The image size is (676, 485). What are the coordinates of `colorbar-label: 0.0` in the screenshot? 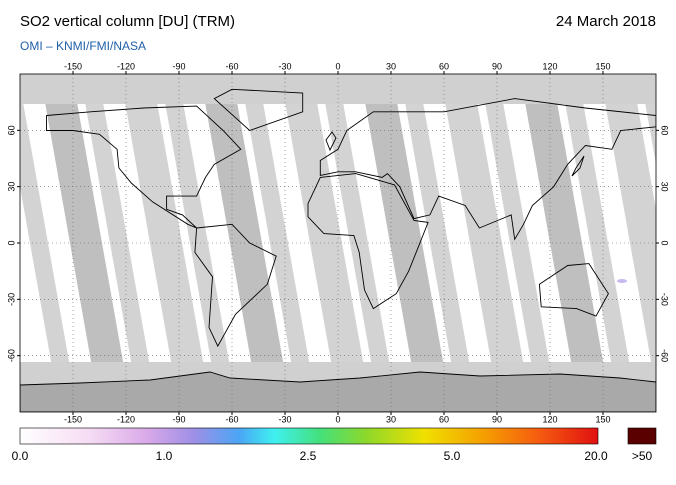 It's located at (20, 456).